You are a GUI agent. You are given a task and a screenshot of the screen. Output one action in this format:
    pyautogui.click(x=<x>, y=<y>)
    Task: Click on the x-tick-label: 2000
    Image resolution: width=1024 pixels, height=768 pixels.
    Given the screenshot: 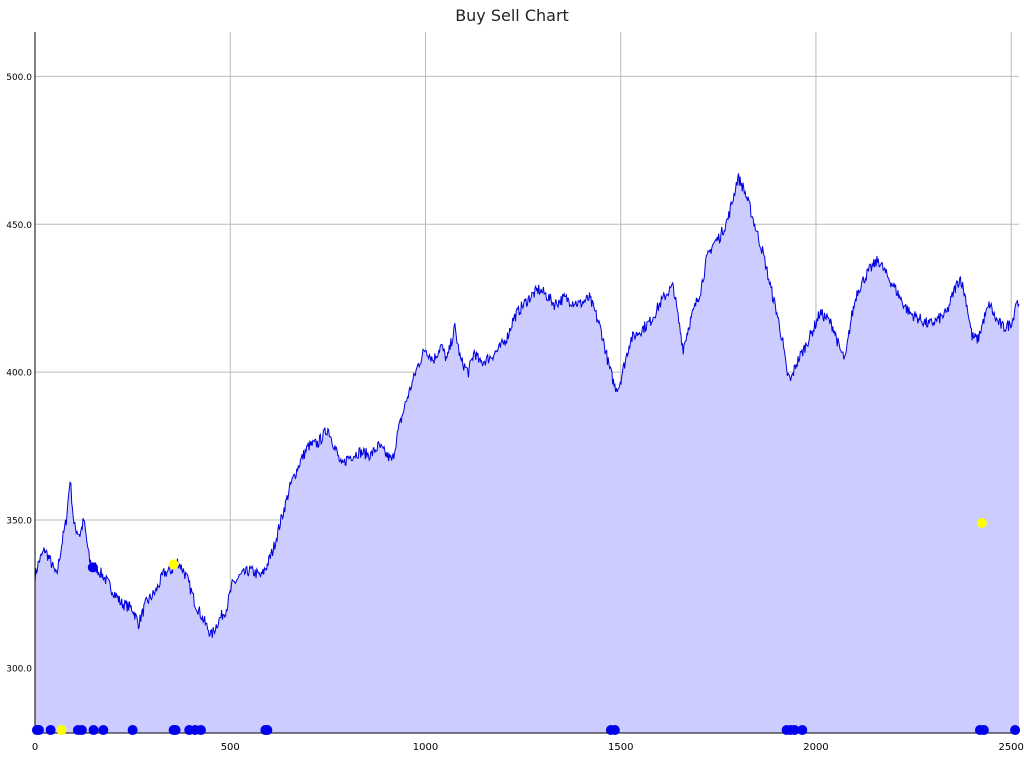 What is the action you would take?
    pyautogui.click(x=815, y=747)
    